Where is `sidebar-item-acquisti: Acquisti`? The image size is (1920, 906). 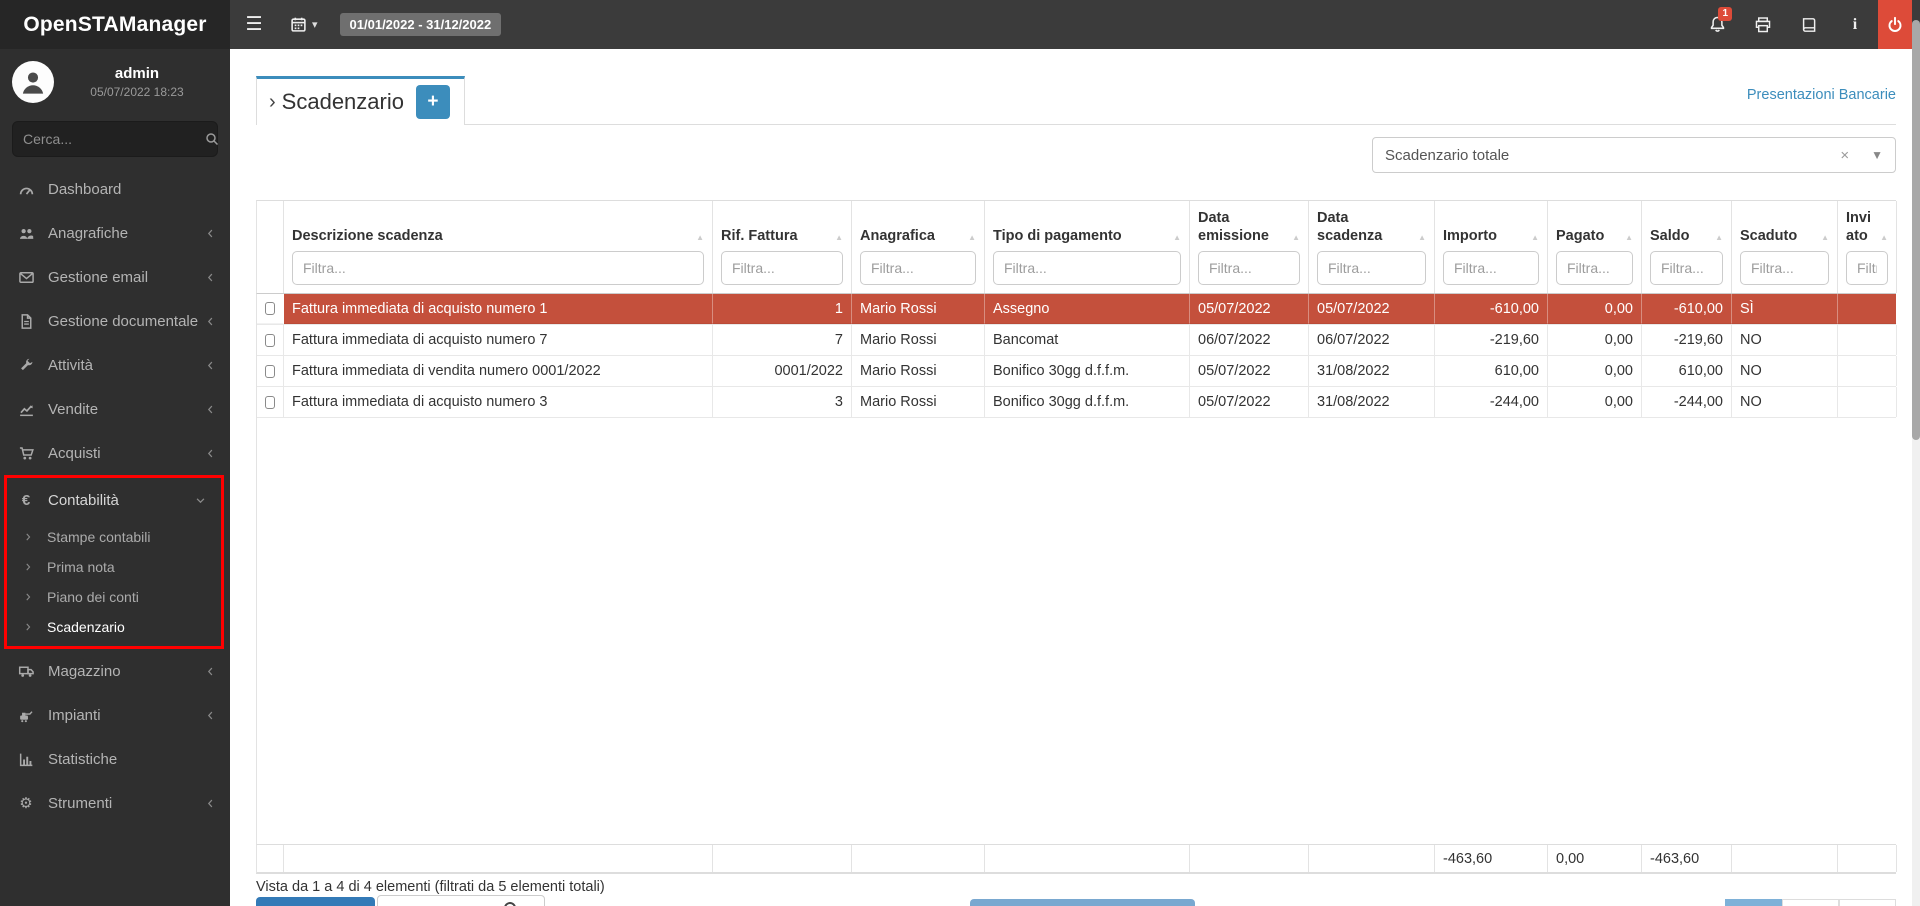
sidebar-item-acquisti: Acquisti is located at coordinates (115, 453).